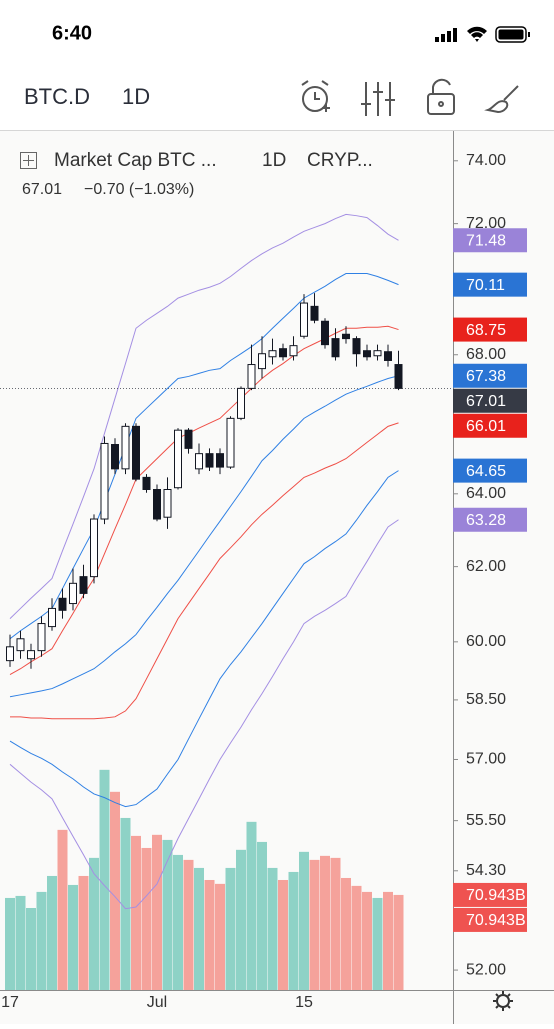 This screenshot has width=554, height=1029. I want to click on settings-gear, so click(503, 1001).